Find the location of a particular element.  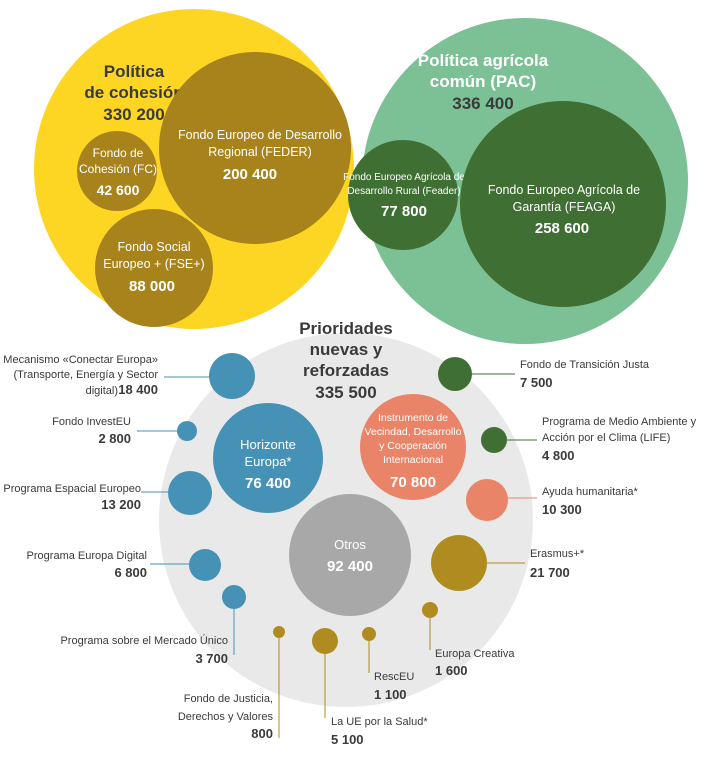

transicion-value: 7 500 is located at coordinates (536, 382).